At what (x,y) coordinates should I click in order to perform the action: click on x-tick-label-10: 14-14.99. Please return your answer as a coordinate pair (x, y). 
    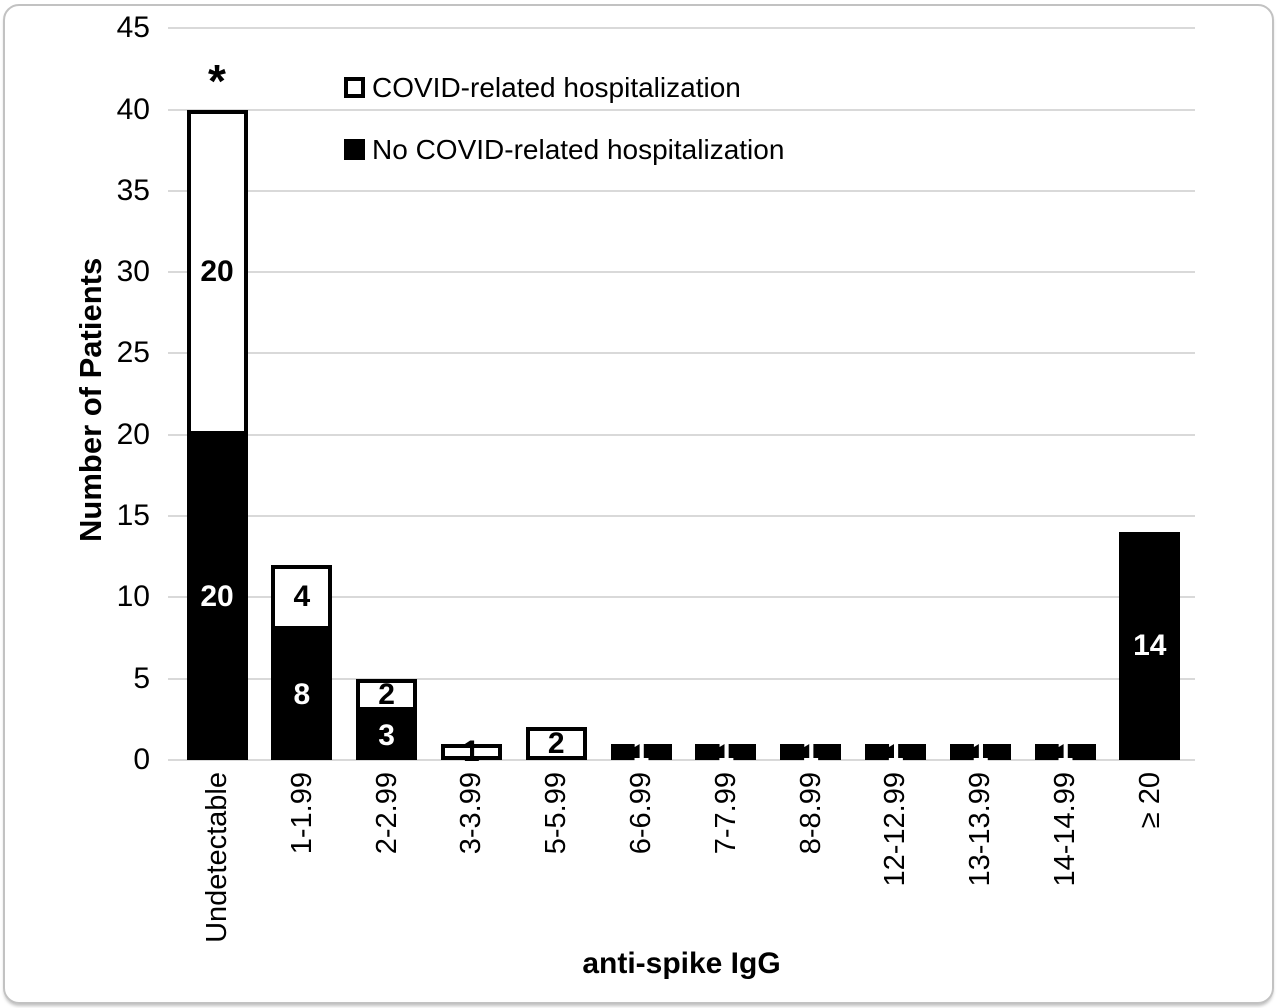
    Looking at the image, I should click on (1065, 829).